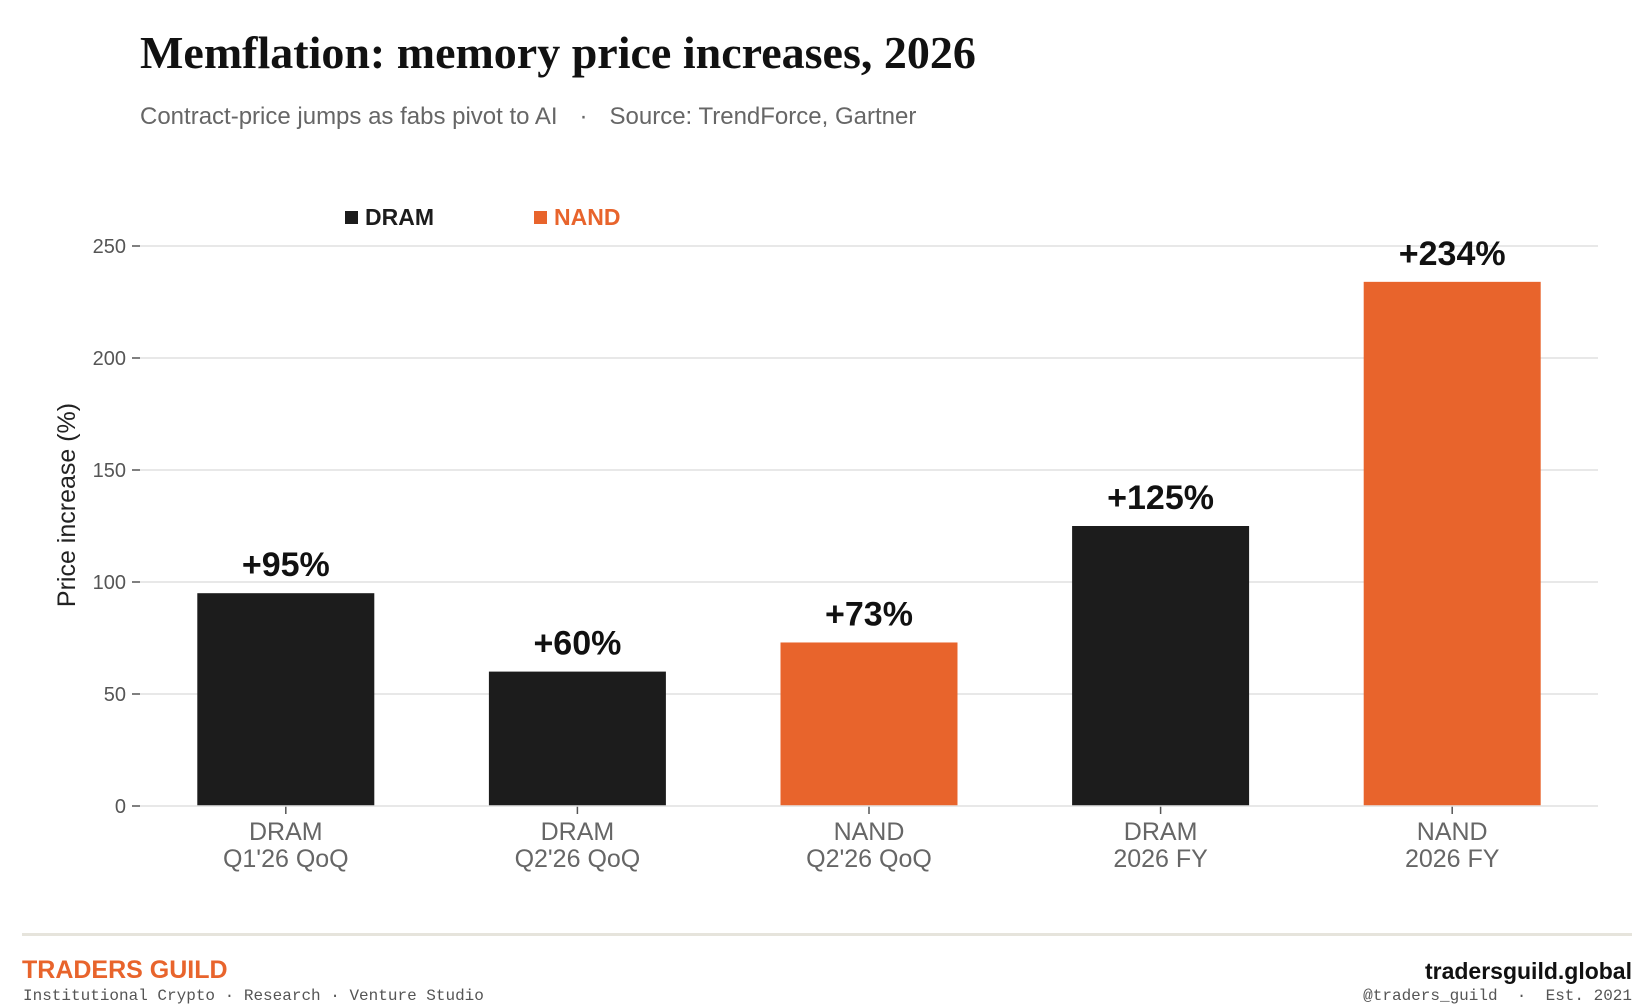 The image size is (1650, 1005). I want to click on y-tick-label-100: 100, so click(109, 583).